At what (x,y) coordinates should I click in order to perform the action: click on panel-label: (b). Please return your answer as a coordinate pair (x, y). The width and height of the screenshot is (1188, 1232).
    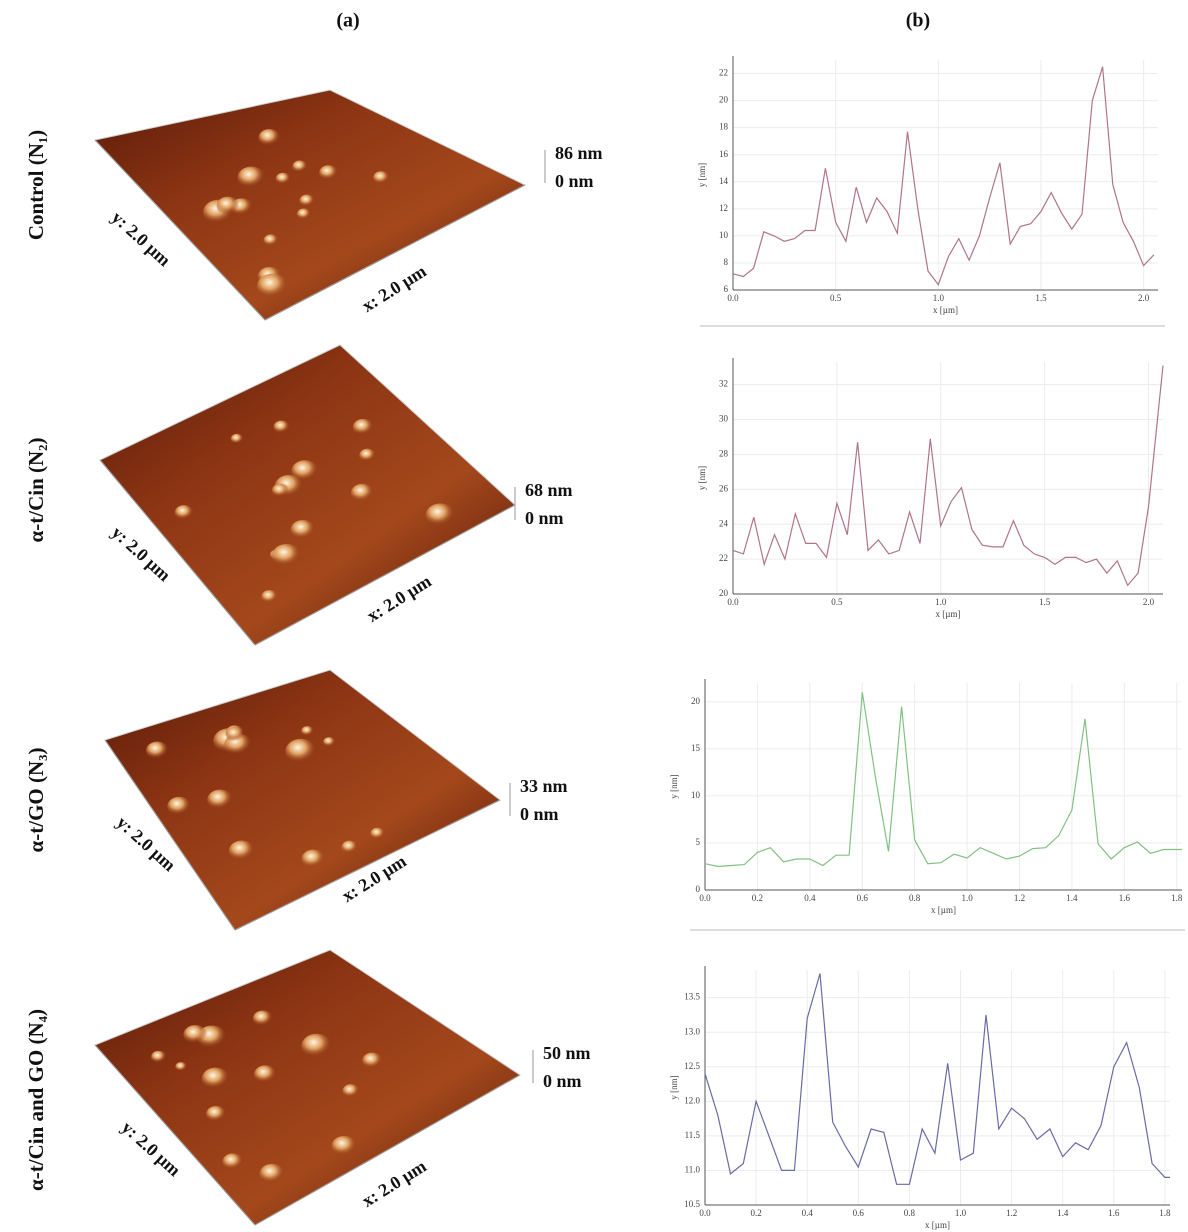
    Looking at the image, I should click on (918, 21).